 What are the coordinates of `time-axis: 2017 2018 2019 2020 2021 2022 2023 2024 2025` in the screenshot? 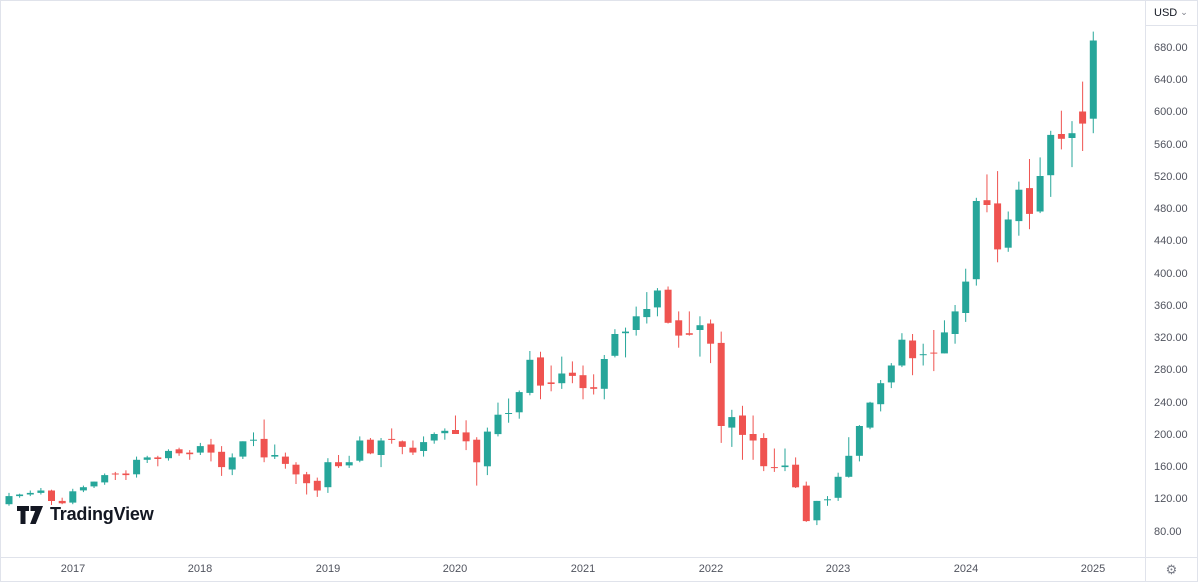 It's located at (574, 569).